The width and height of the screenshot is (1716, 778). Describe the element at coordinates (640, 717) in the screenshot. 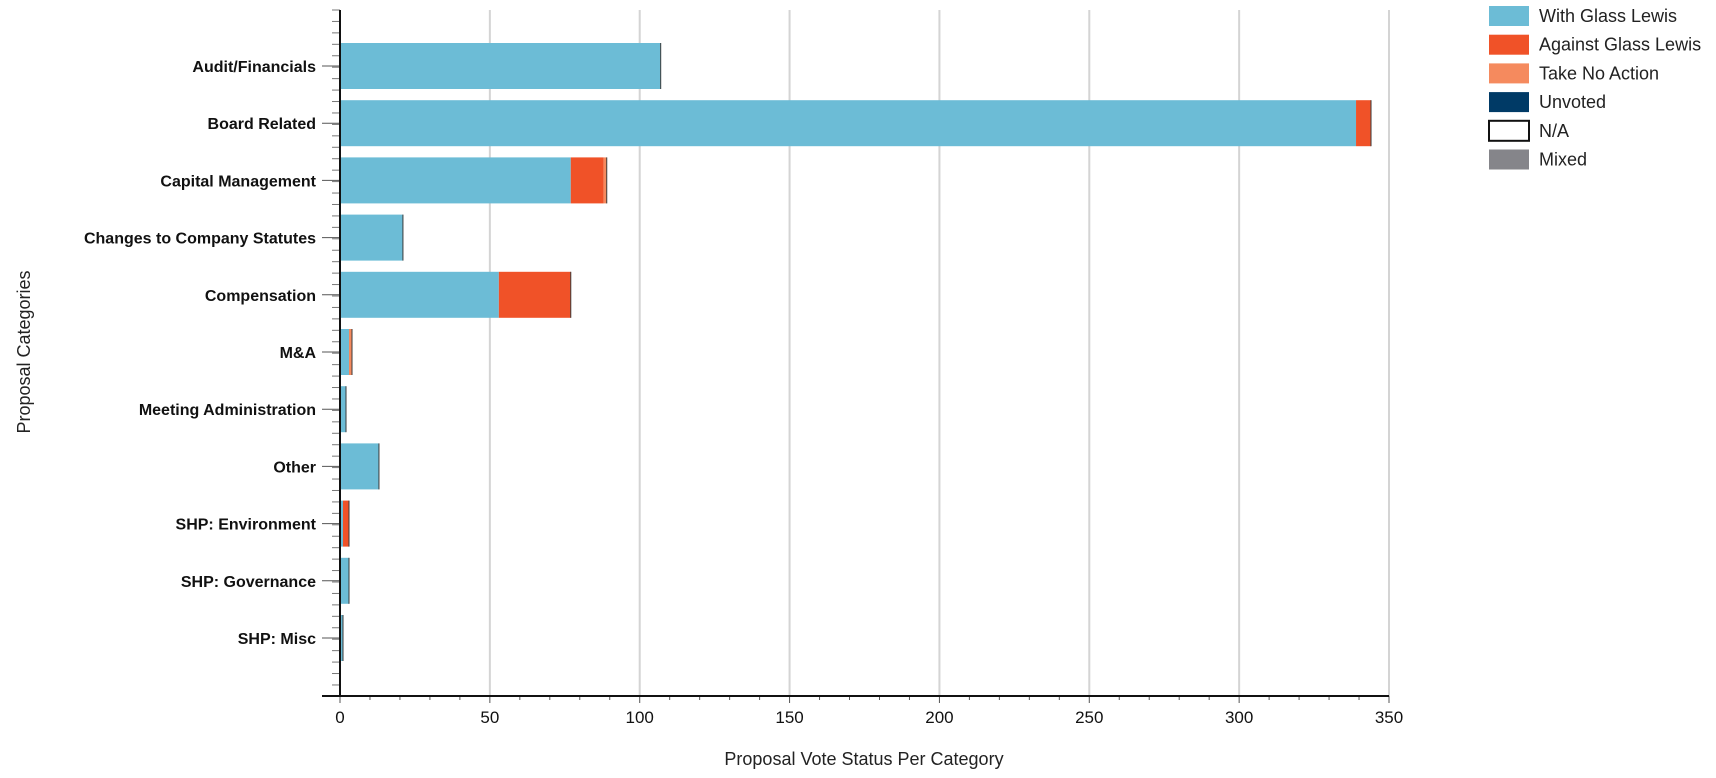

I see `x-tick-label: 100` at that location.